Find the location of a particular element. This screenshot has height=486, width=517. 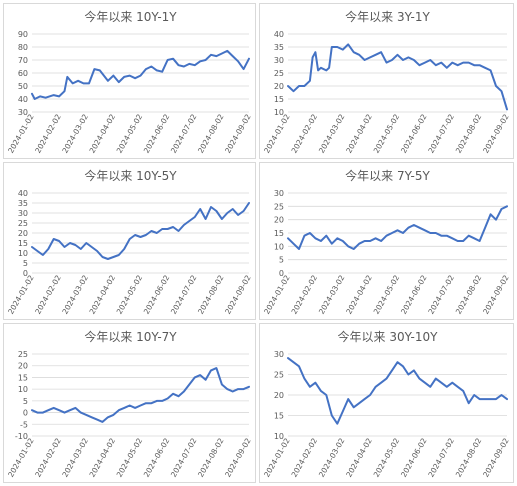

y-tick-label: 50 is located at coordinates (23, 86).